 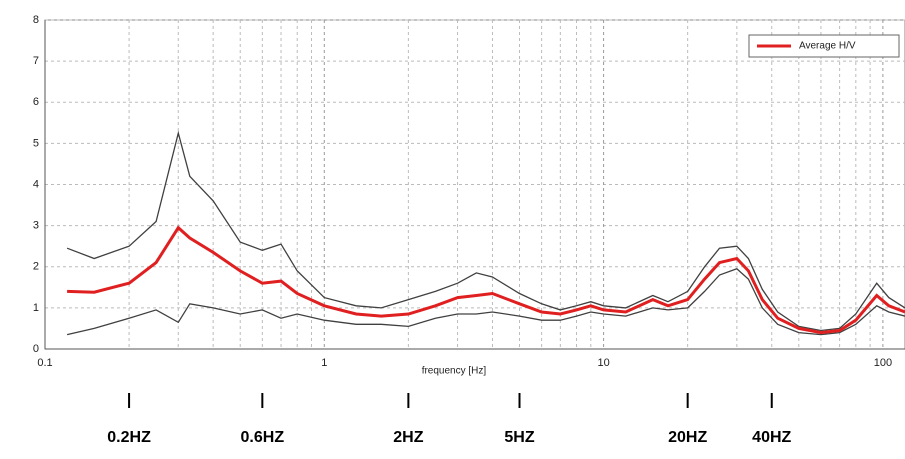 What do you see at coordinates (36, 61) in the screenshot?
I see `y-tick-label: 7` at bounding box center [36, 61].